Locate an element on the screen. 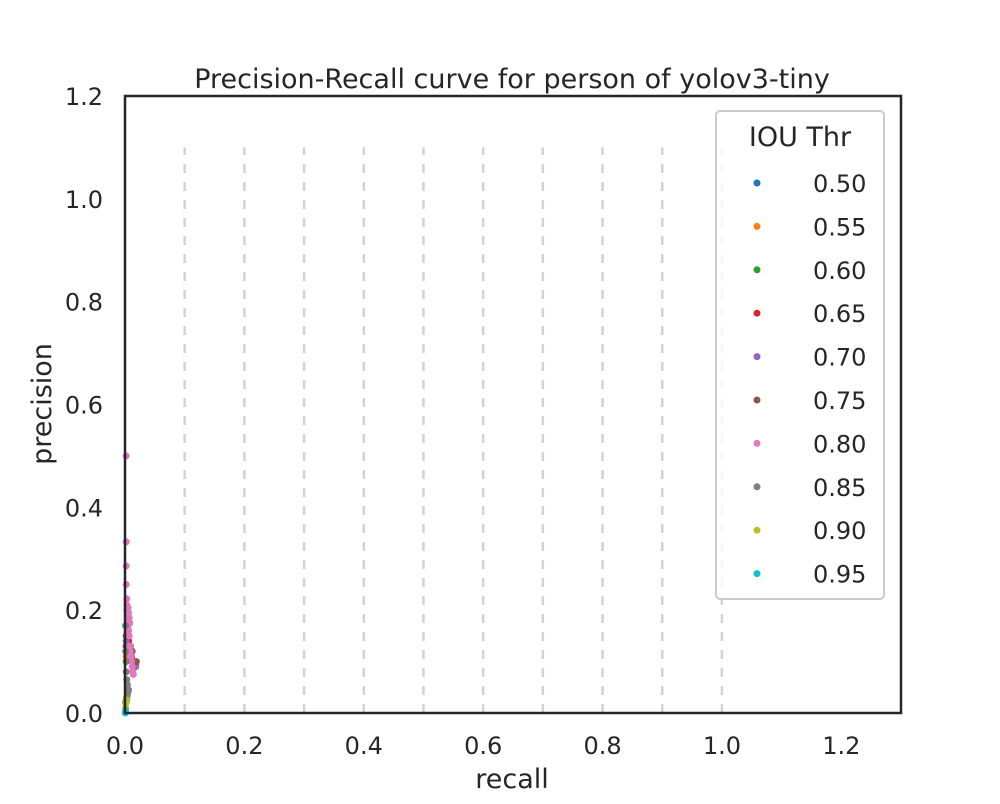 The width and height of the screenshot is (1000, 804). legend-label: 0.90 is located at coordinates (839, 531).